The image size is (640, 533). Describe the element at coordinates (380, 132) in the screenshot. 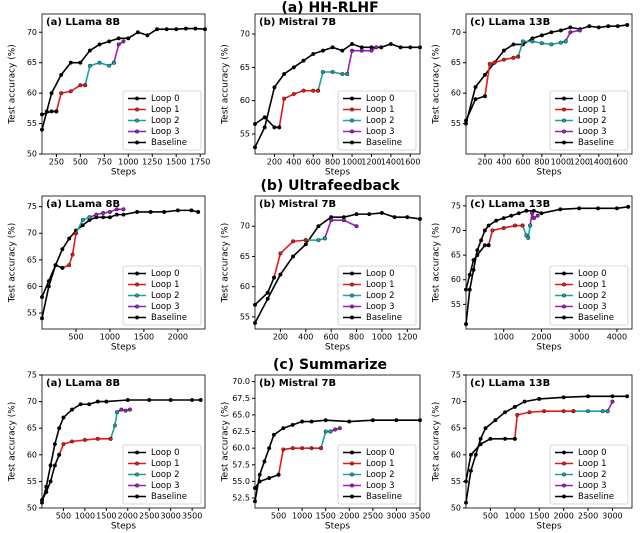

I see `legend-label: Loop 3` at that location.